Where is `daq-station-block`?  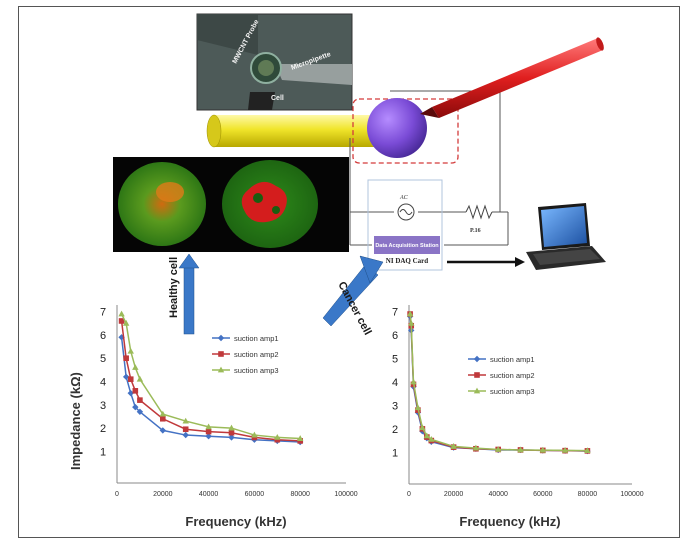
daq-station-block is located at coordinates (407, 245).